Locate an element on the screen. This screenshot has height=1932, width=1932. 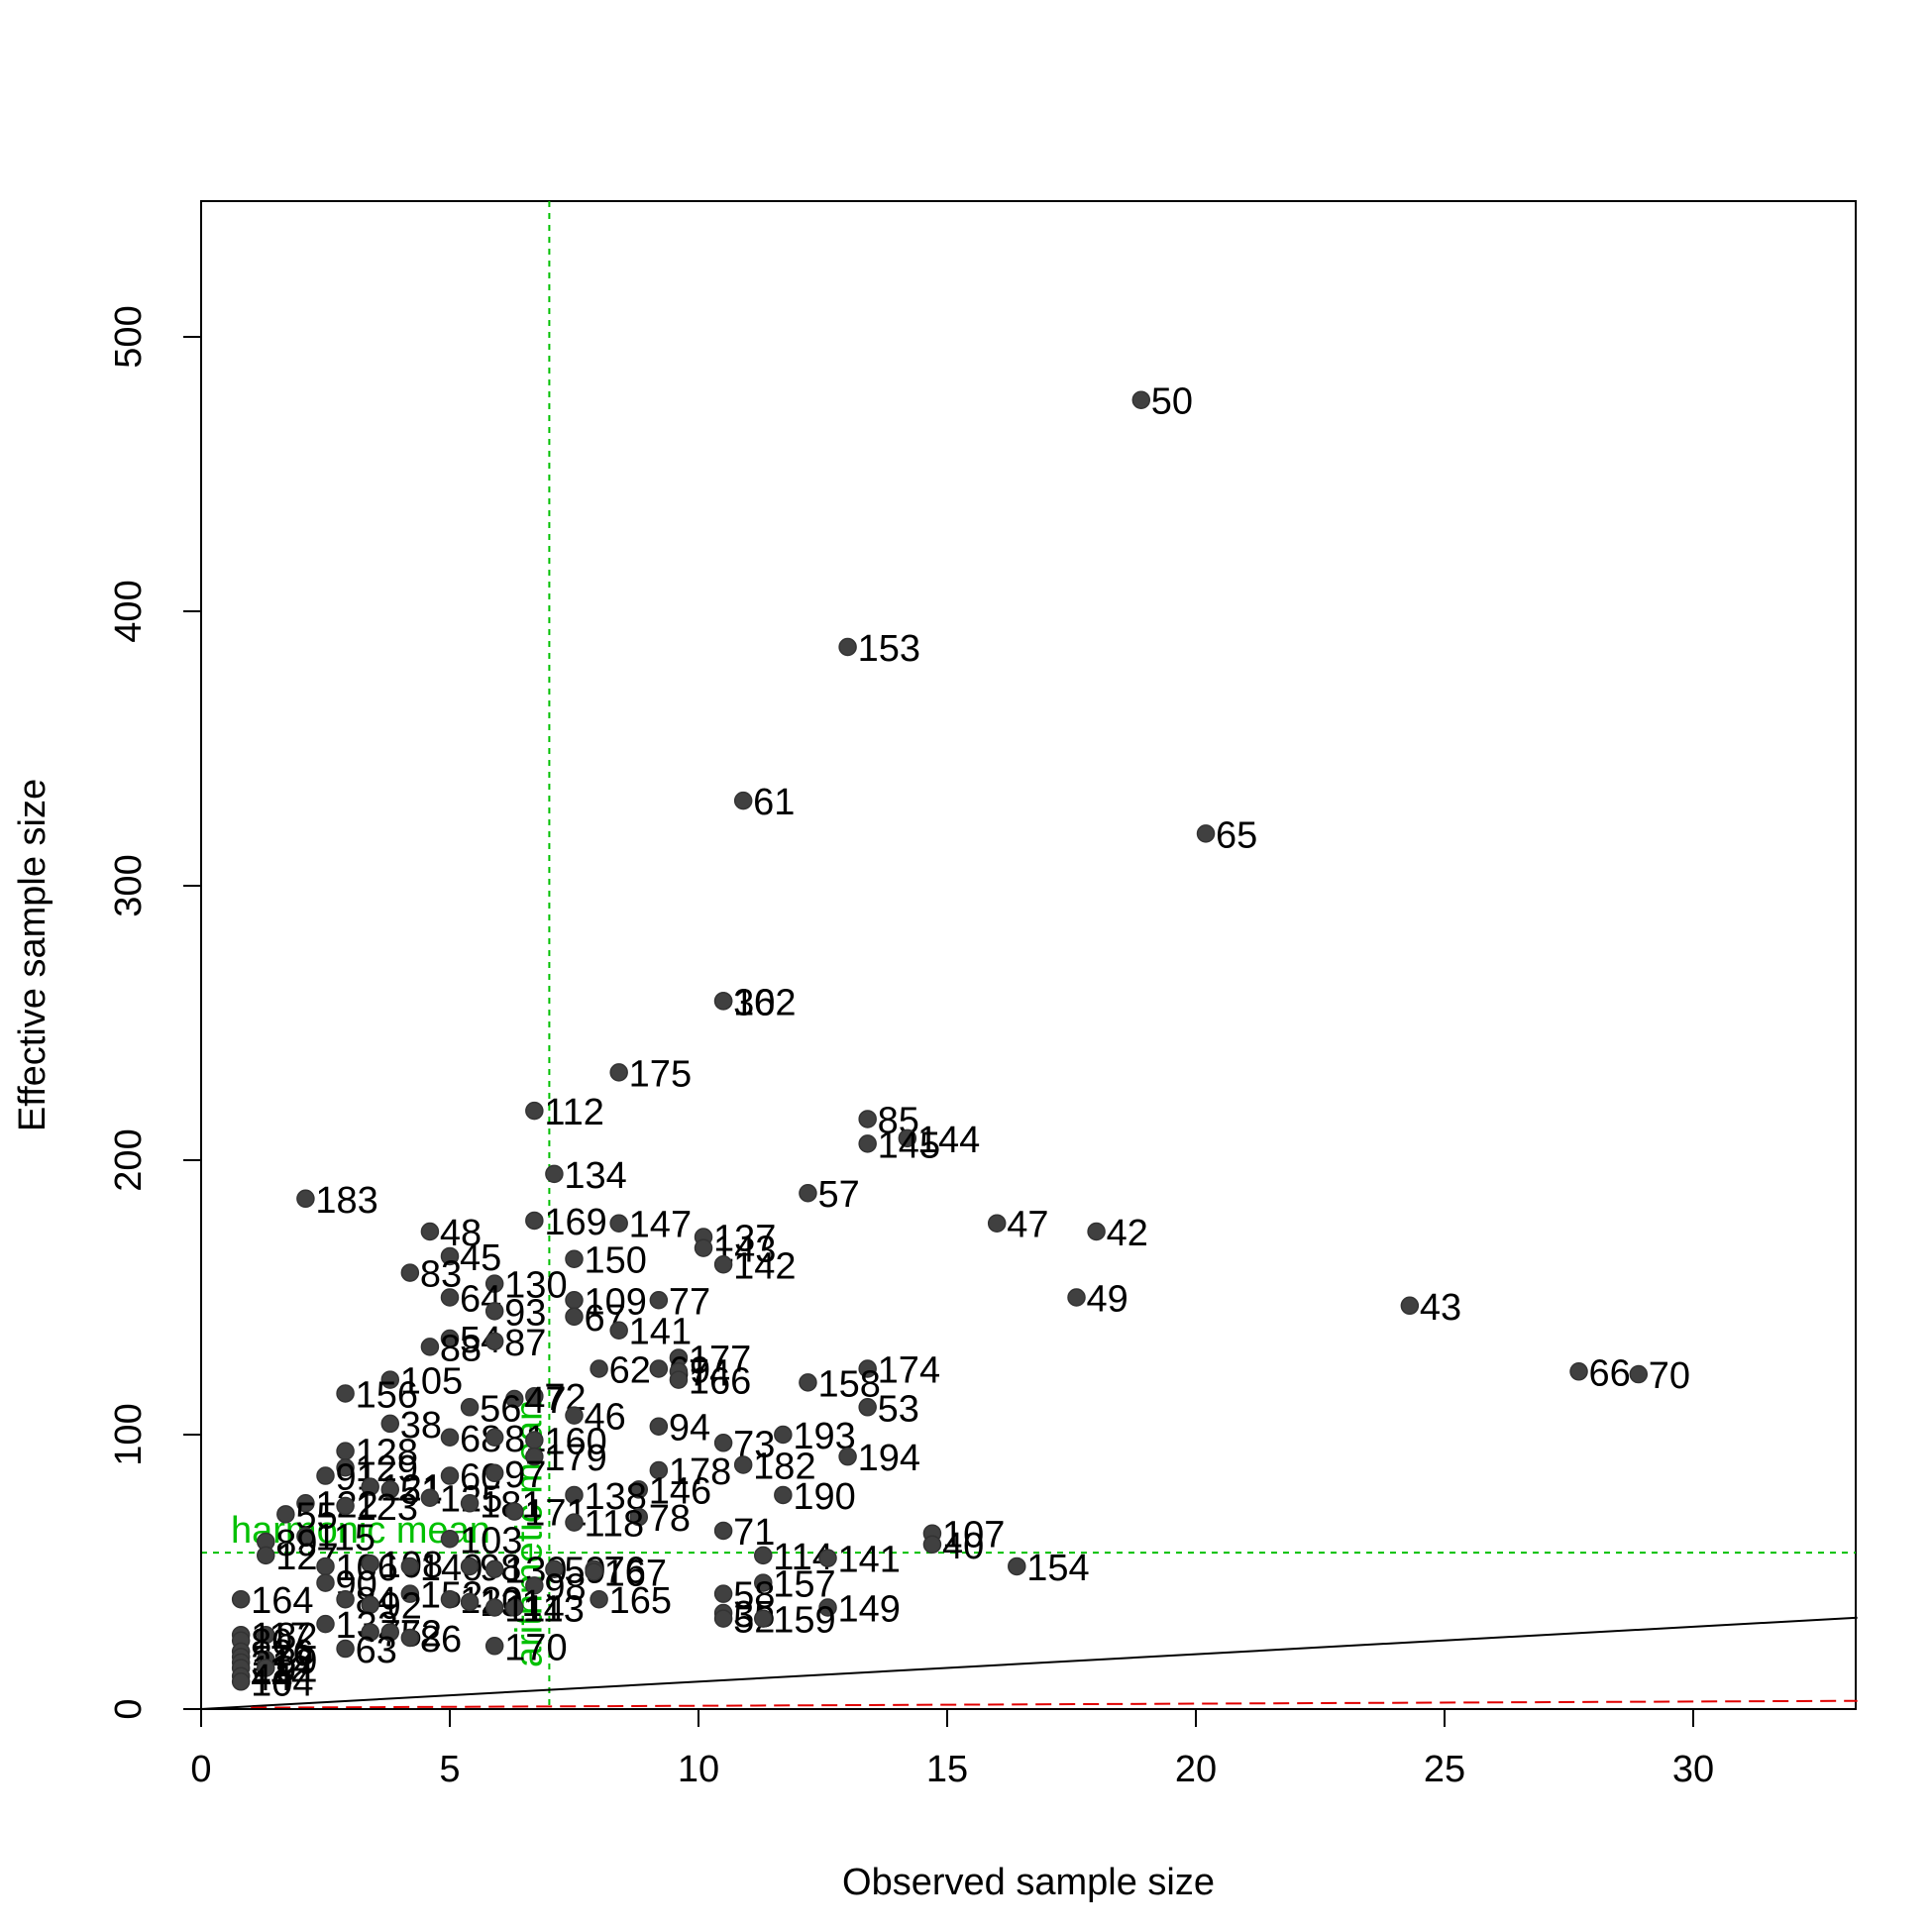
x-axis: 0 5 10 15 20 25 30 is located at coordinates (952, 1749).